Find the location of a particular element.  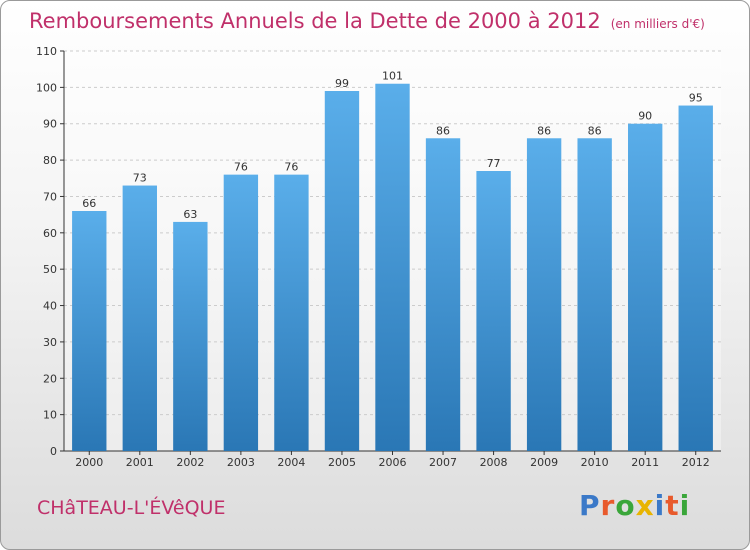

logo-letter: P is located at coordinates (590, 505).